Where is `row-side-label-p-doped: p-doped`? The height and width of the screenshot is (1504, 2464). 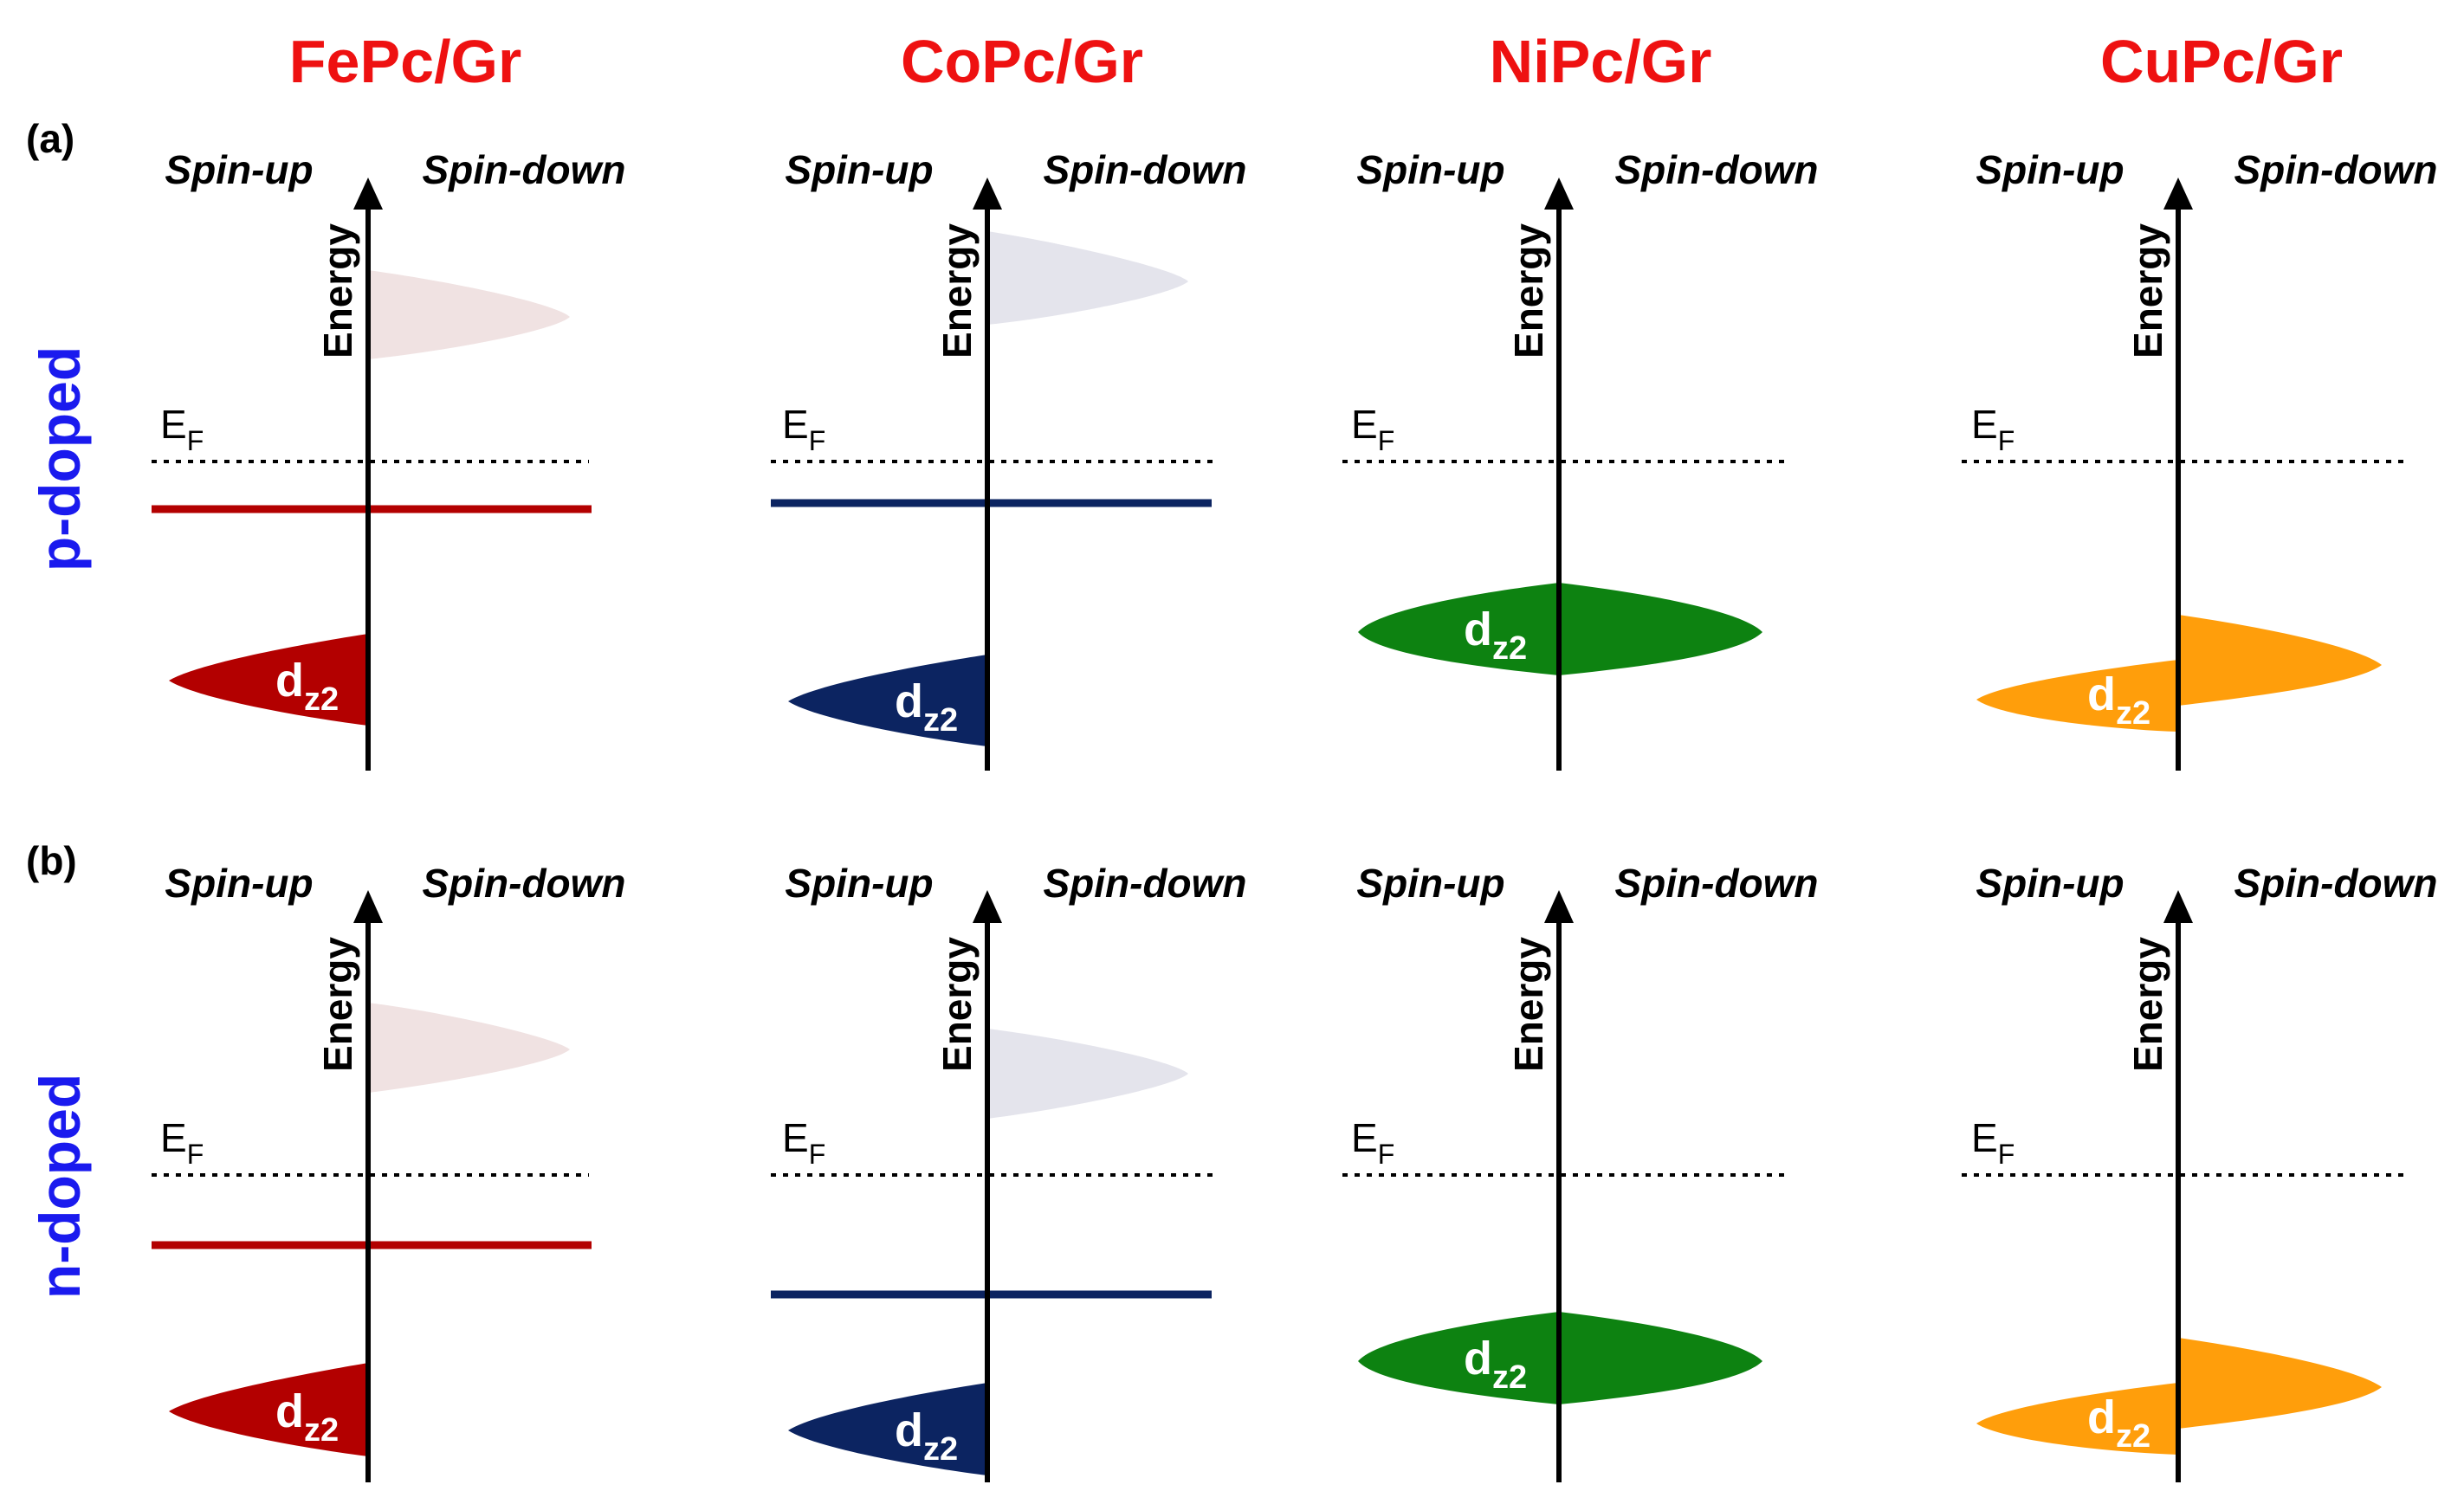 row-side-label-p-doped: p-doped is located at coordinates (60, 458).